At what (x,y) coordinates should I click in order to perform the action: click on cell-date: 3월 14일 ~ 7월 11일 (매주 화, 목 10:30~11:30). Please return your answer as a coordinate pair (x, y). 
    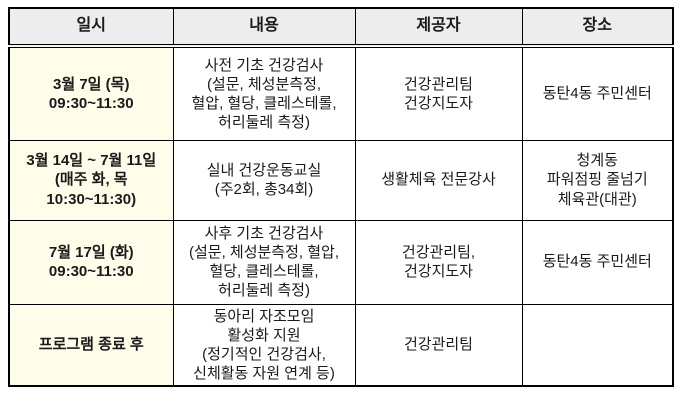
    Looking at the image, I should click on (91, 180).